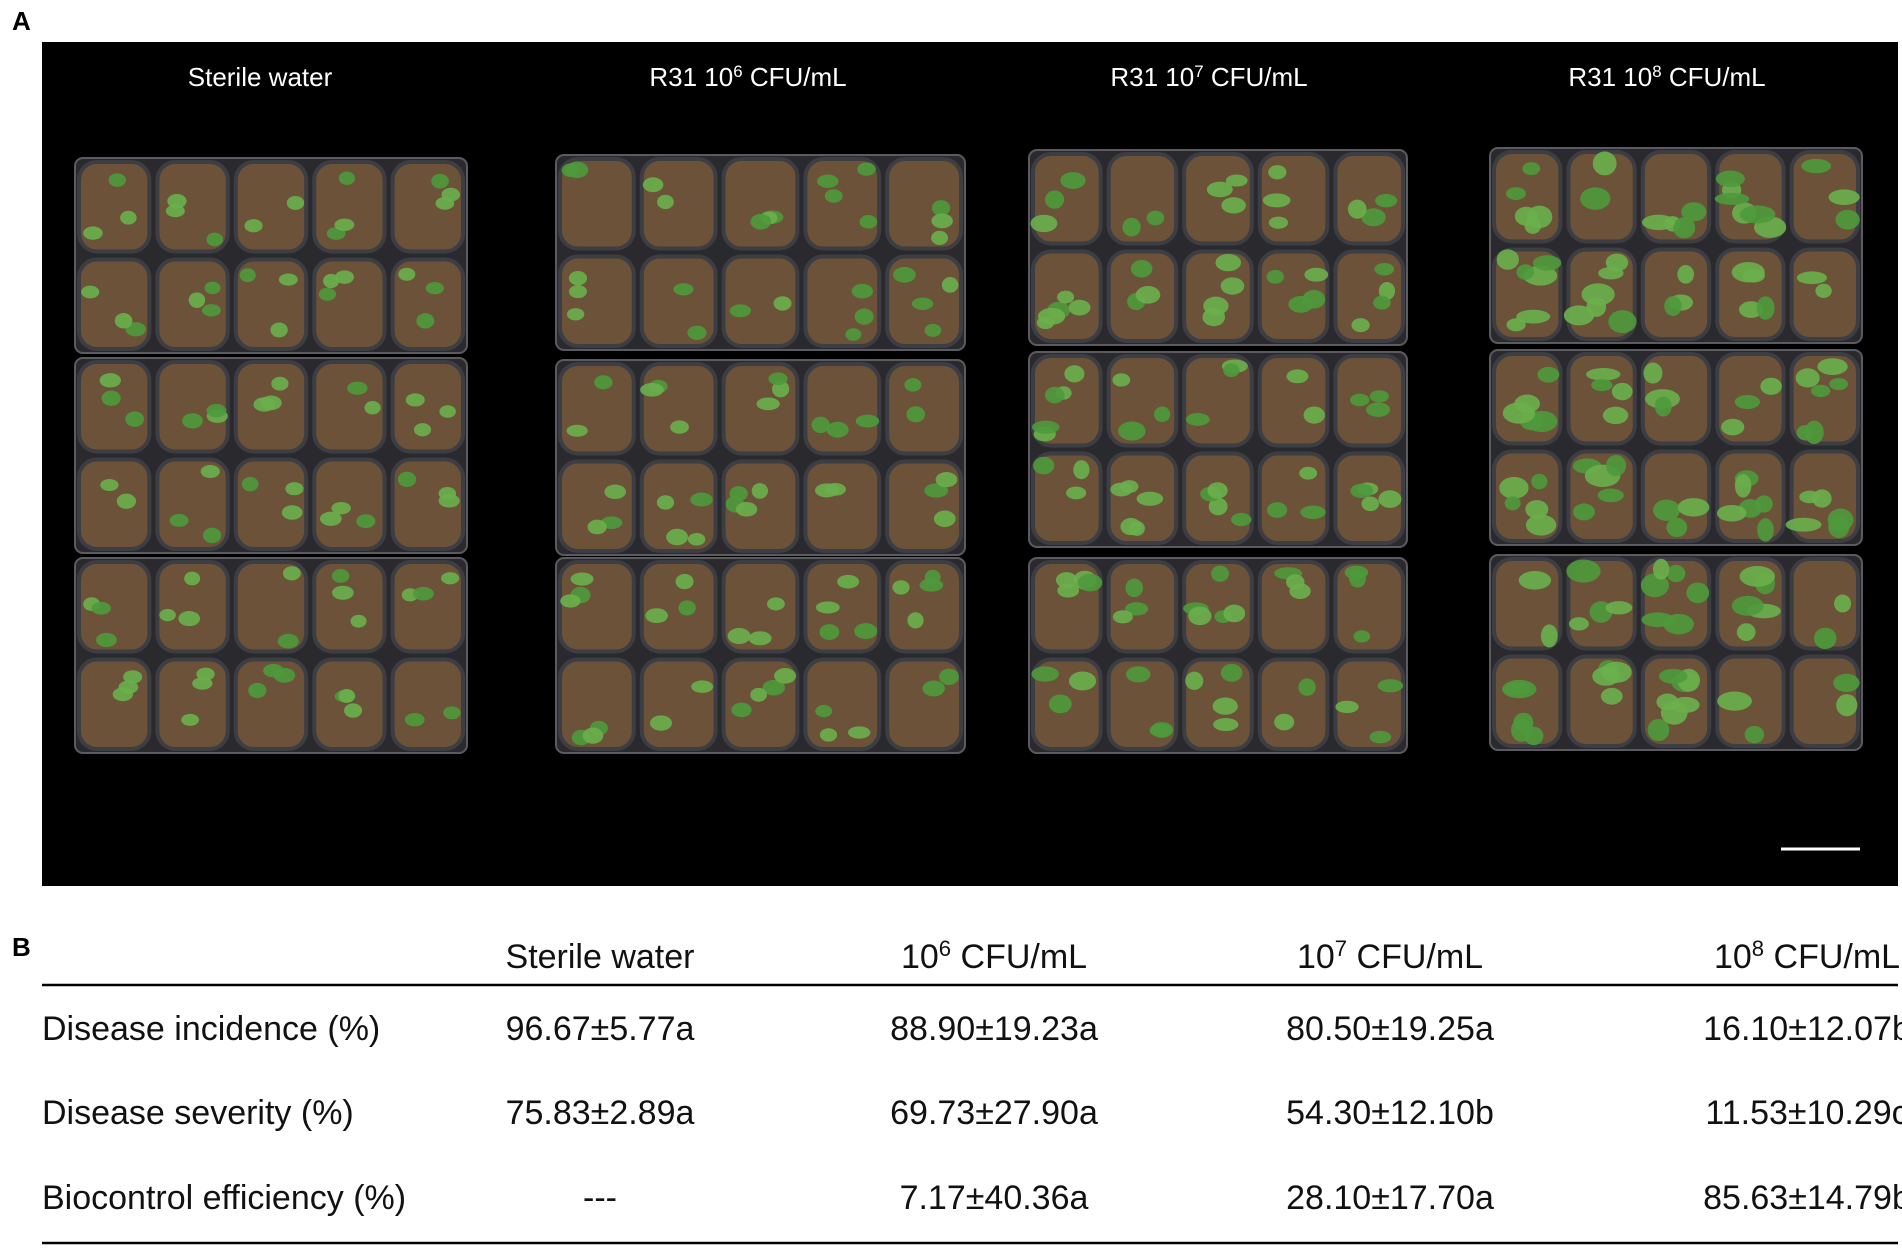  Describe the element at coordinates (21, 21) in the screenshot. I see `panel-label: A` at that location.